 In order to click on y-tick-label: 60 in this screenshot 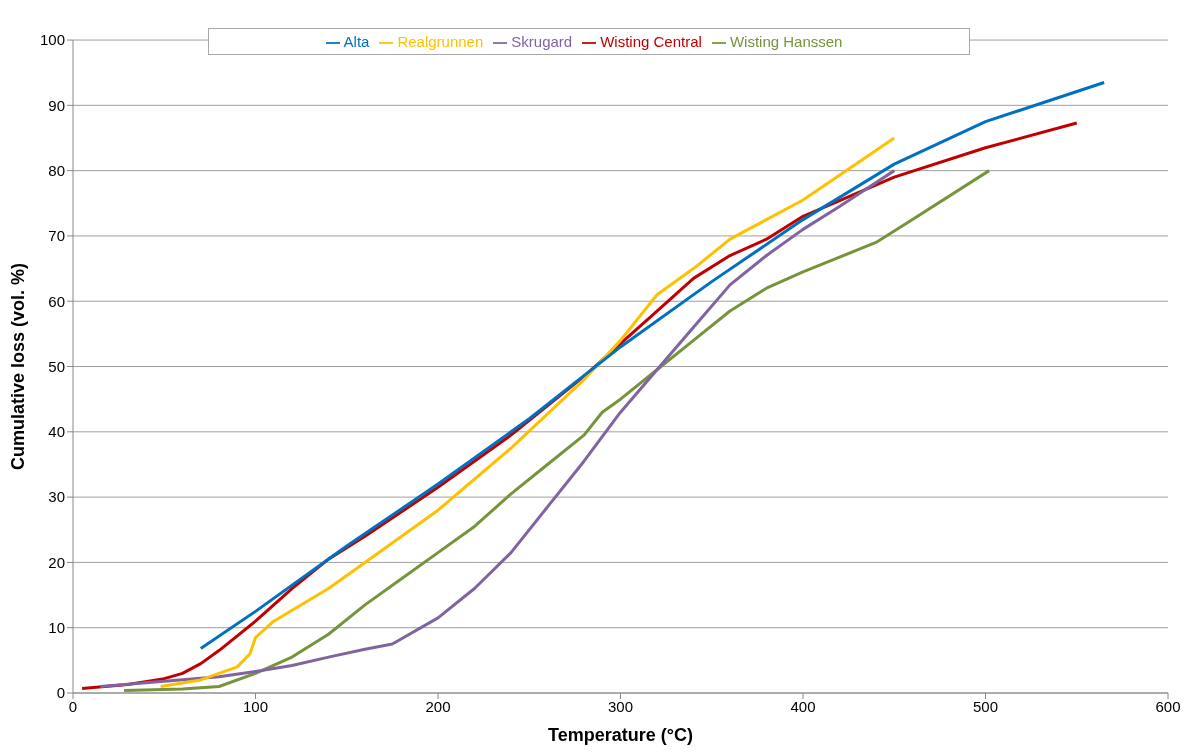, I will do `click(56, 301)`.